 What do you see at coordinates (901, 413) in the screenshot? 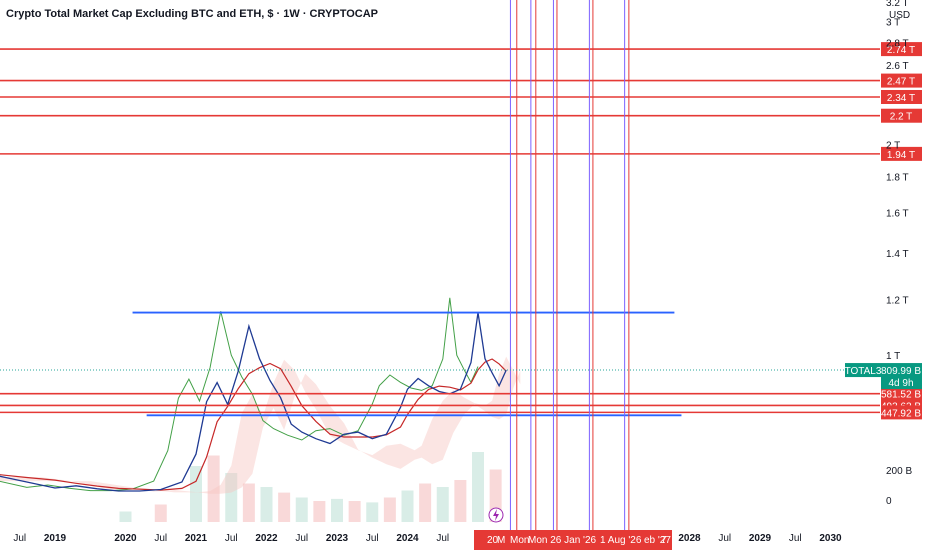
I see `level-label: 447.92 B` at bounding box center [901, 413].